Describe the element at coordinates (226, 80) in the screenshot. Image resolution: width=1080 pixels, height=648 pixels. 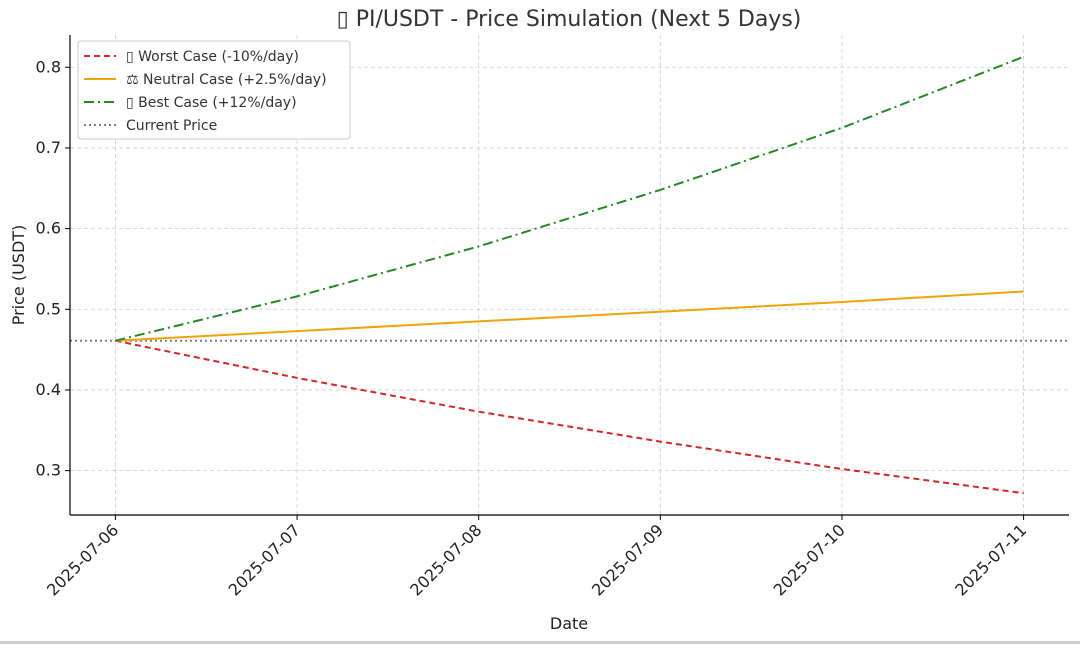
I see `legend-label: ⚖ Neutral Case (+2.5%/day)` at that location.